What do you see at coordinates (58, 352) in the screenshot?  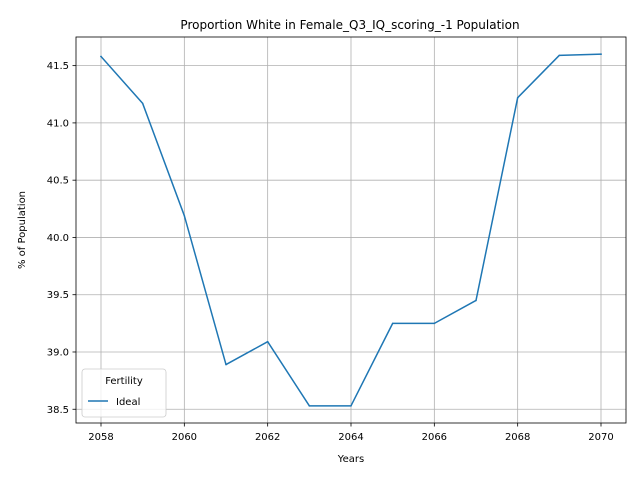 I see `y-tick-label: 39.0` at bounding box center [58, 352].